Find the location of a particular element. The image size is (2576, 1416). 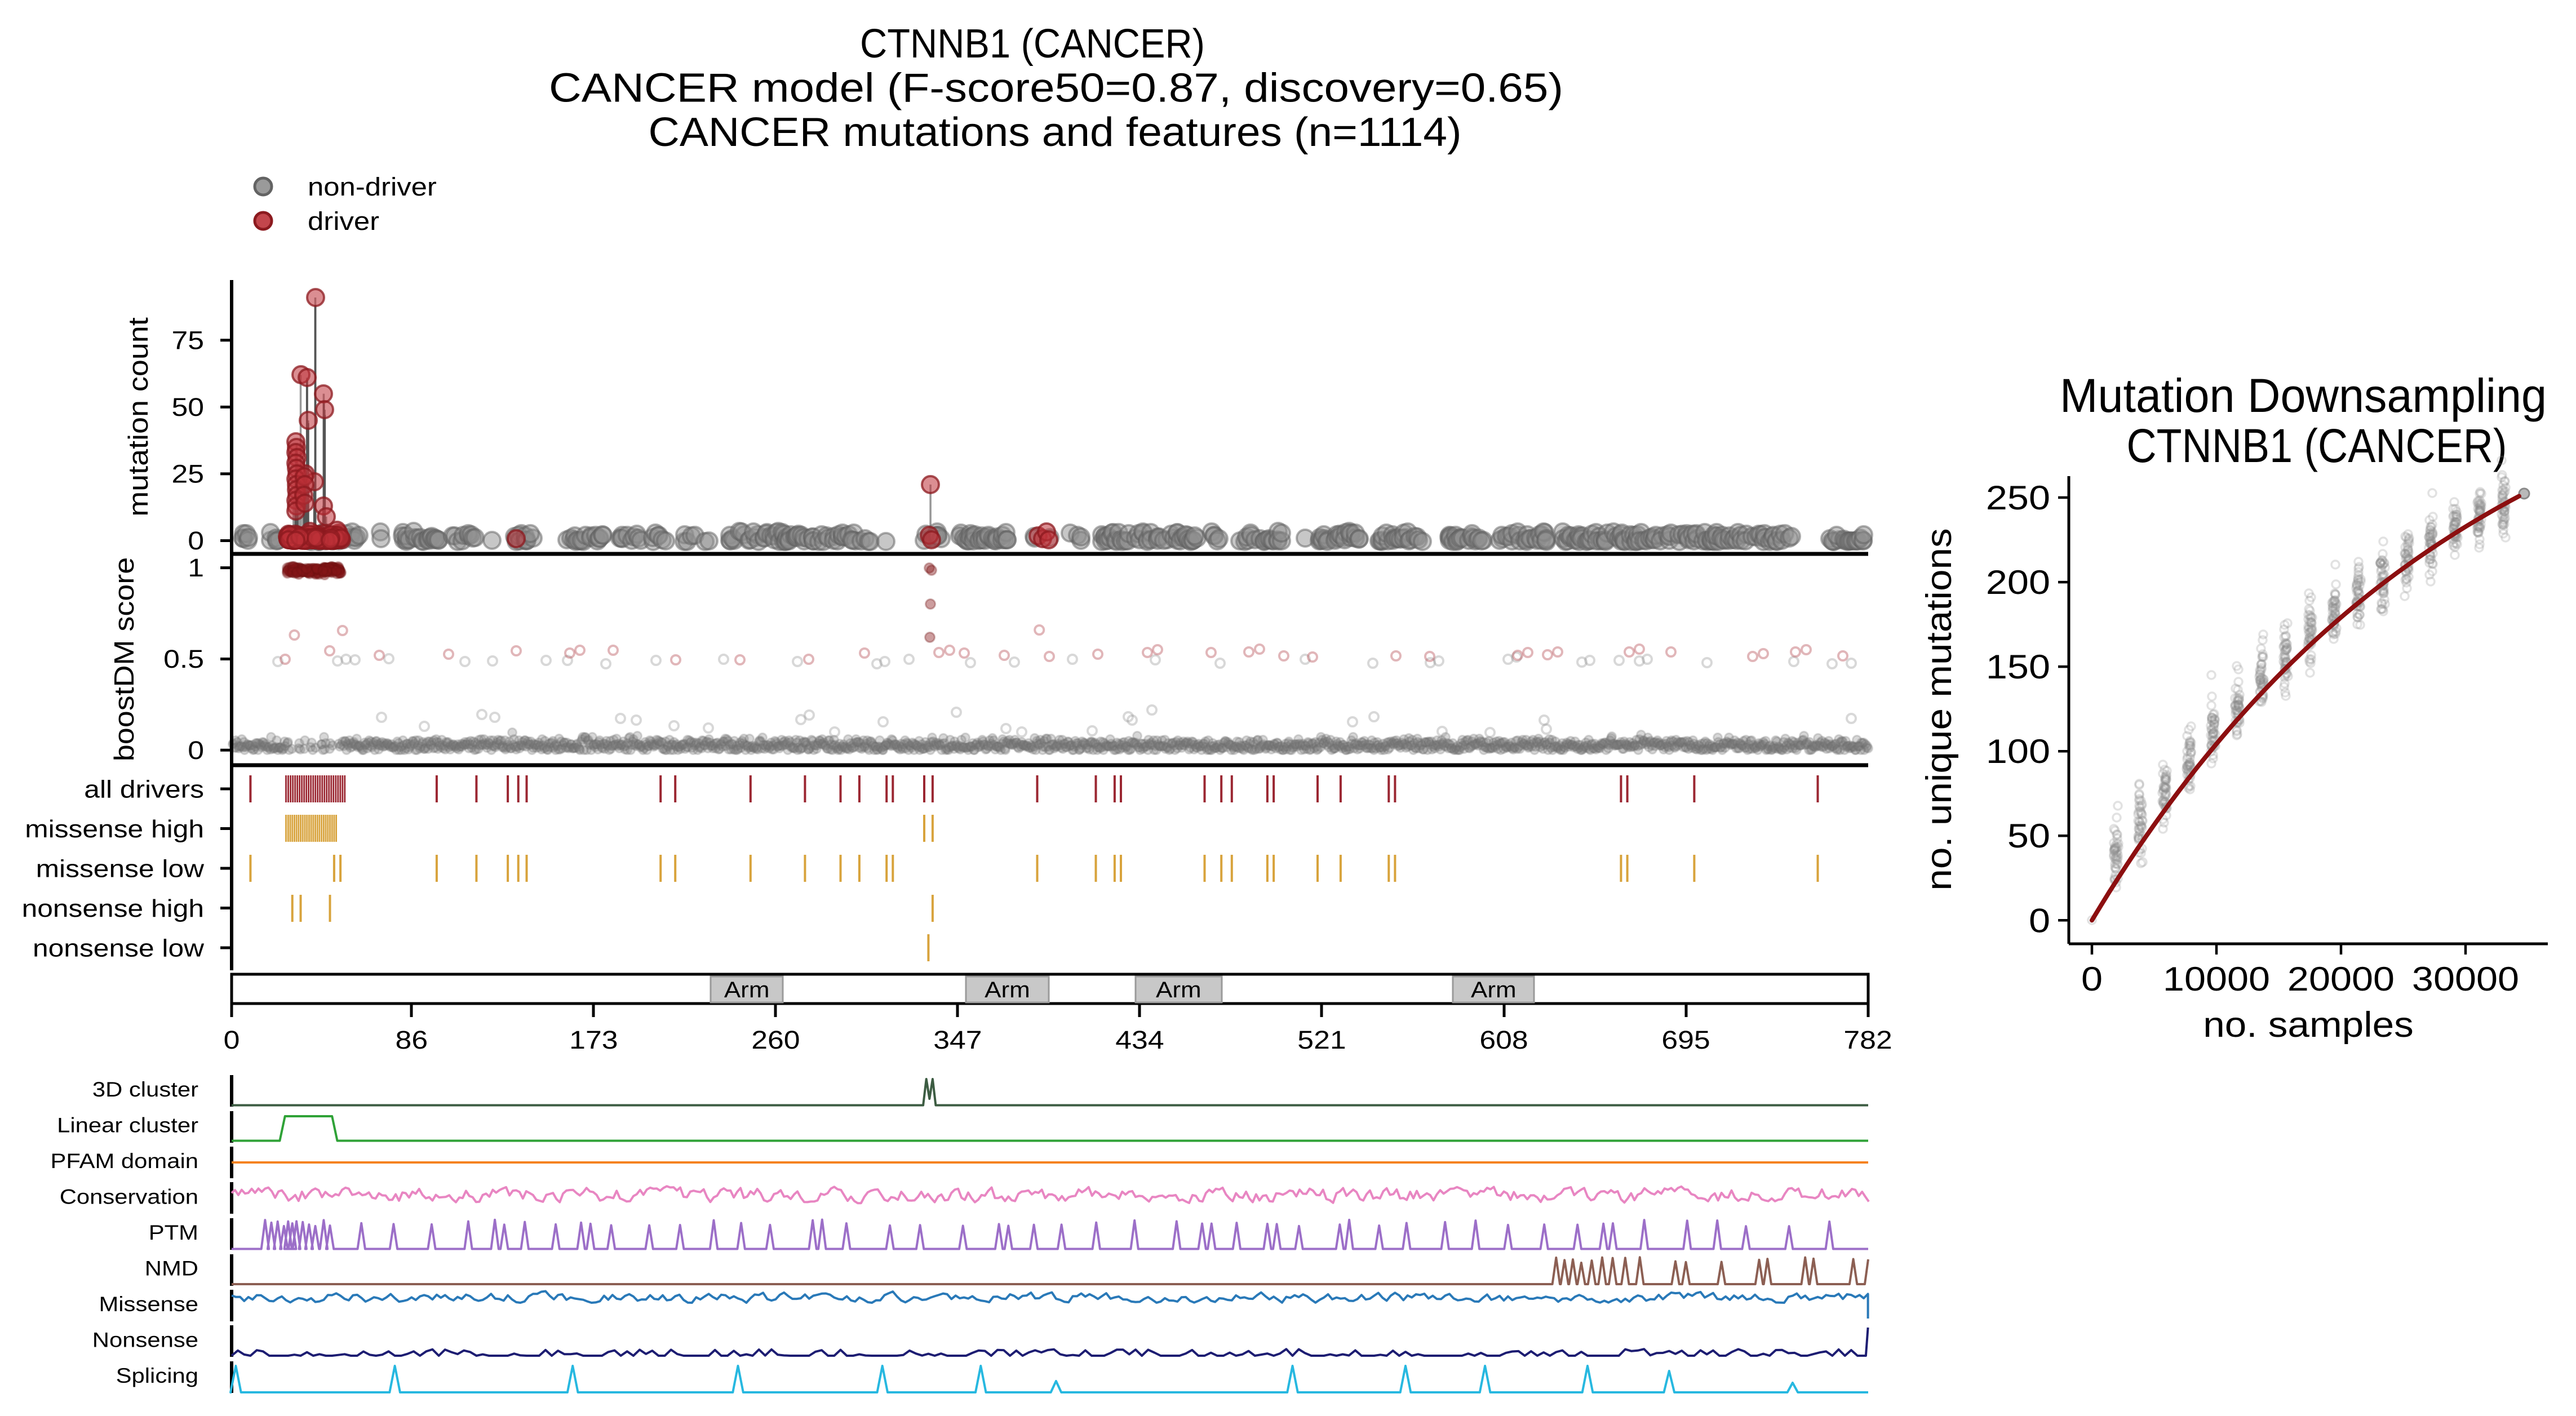

svg-text: 75 is located at coordinates (187, 340).